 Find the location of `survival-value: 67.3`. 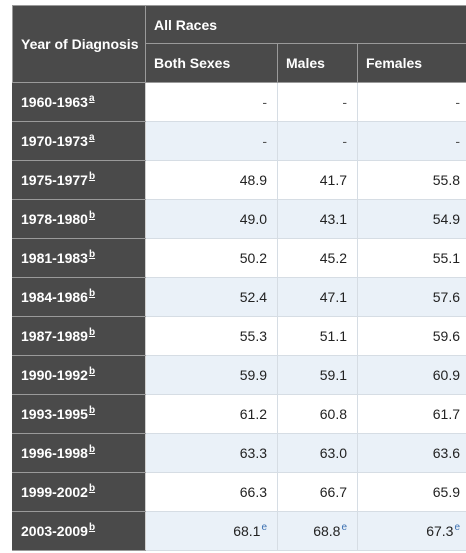

survival-value: 67.3 is located at coordinates (440, 531).